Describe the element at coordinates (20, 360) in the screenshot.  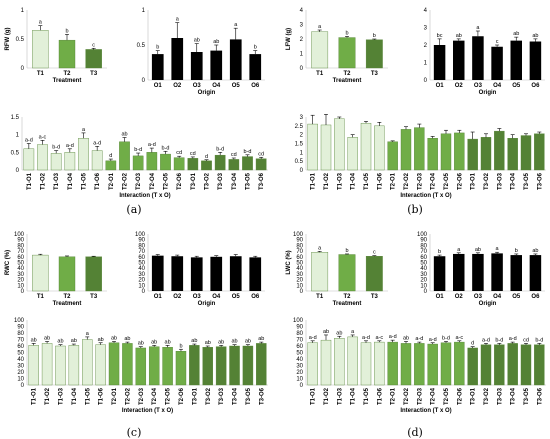
I see `y-tick-label: 40` at that location.